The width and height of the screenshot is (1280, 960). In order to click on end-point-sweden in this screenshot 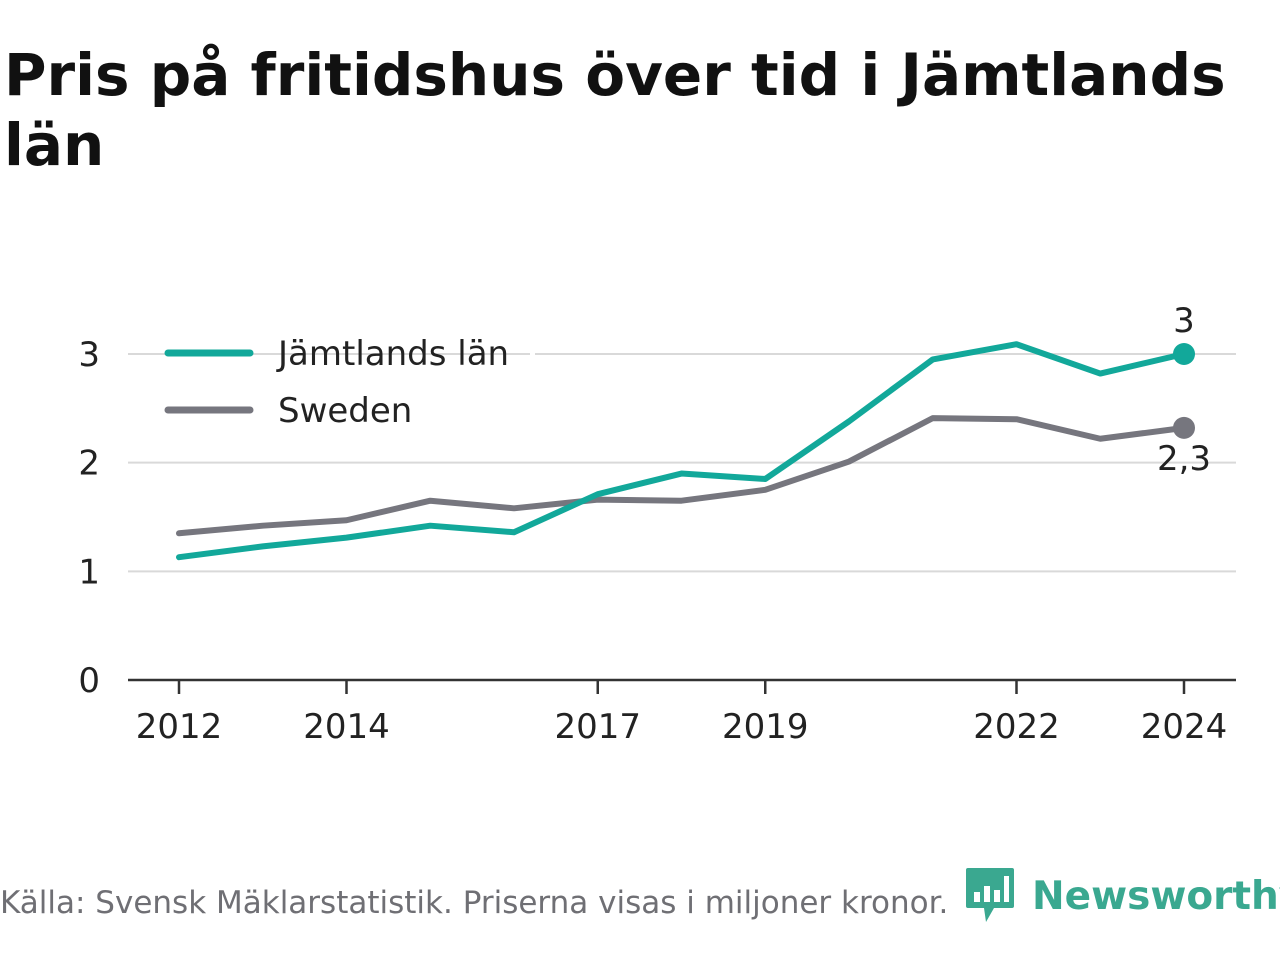, I will do `click(1184, 427)`.